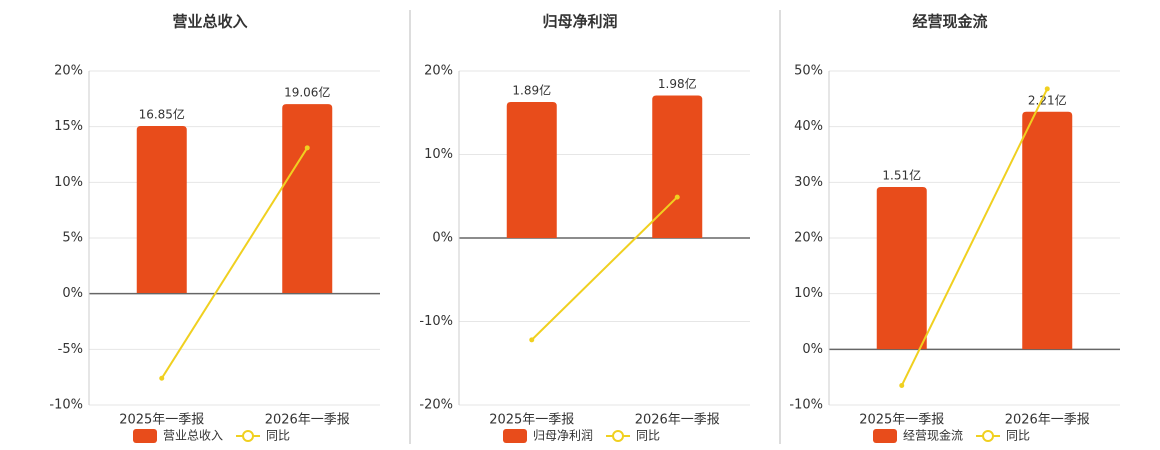 Image resolution: width=1160 pixels, height=450 pixels. Describe the element at coordinates (808, 126) in the screenshot. I see `y-tick-label: 40%` at that location.